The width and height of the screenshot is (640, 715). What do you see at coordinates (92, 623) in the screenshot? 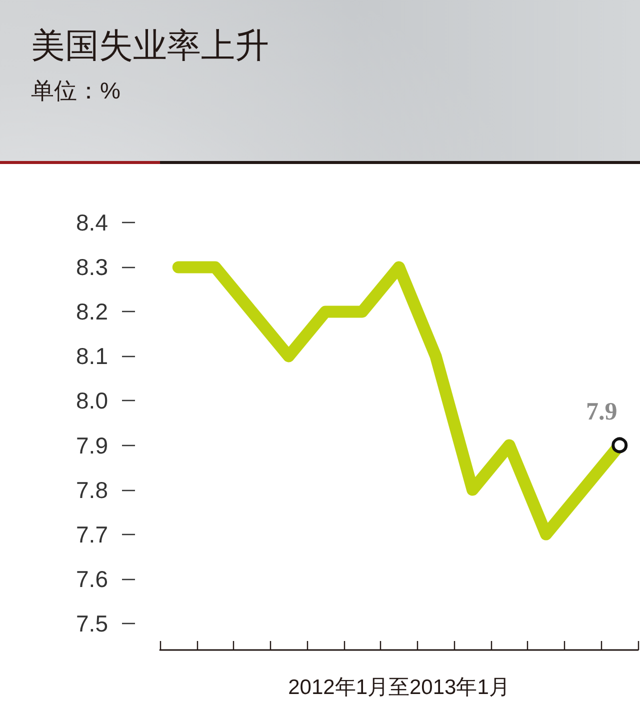
I see `y-tick-label: 7.5` at bounding box center [92, 623].